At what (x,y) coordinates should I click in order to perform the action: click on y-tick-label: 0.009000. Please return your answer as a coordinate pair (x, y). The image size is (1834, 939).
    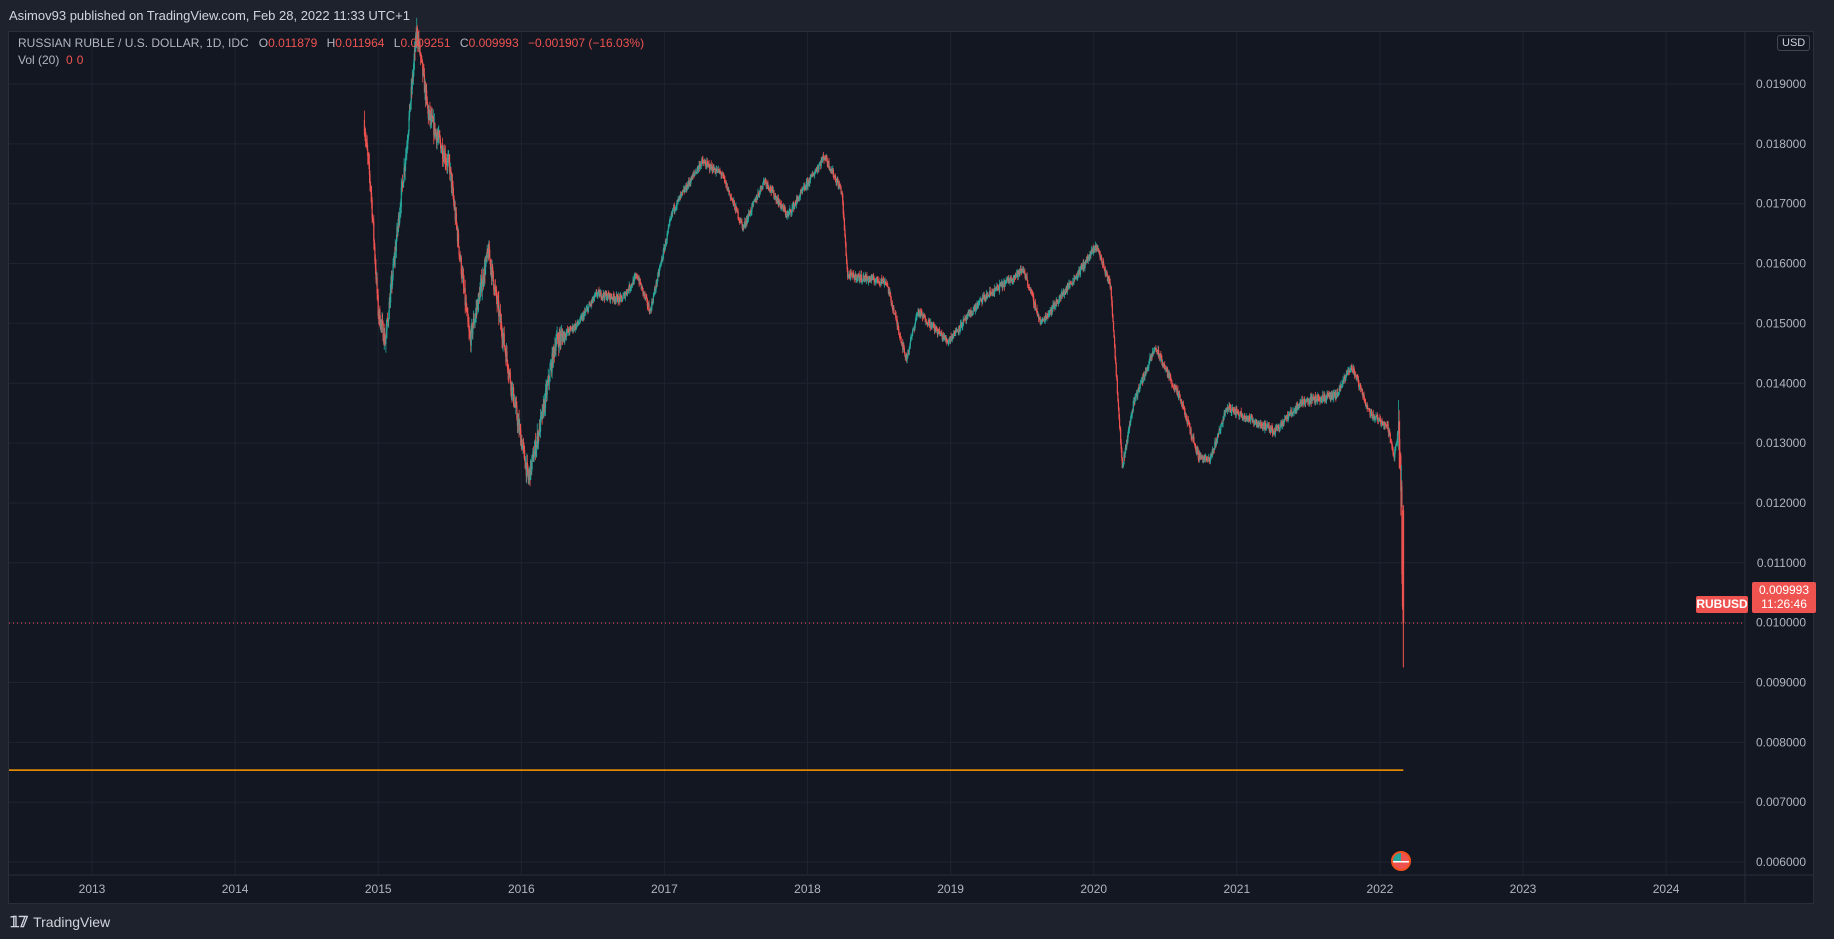
    Looking at the image, I should click on (1781, 683).